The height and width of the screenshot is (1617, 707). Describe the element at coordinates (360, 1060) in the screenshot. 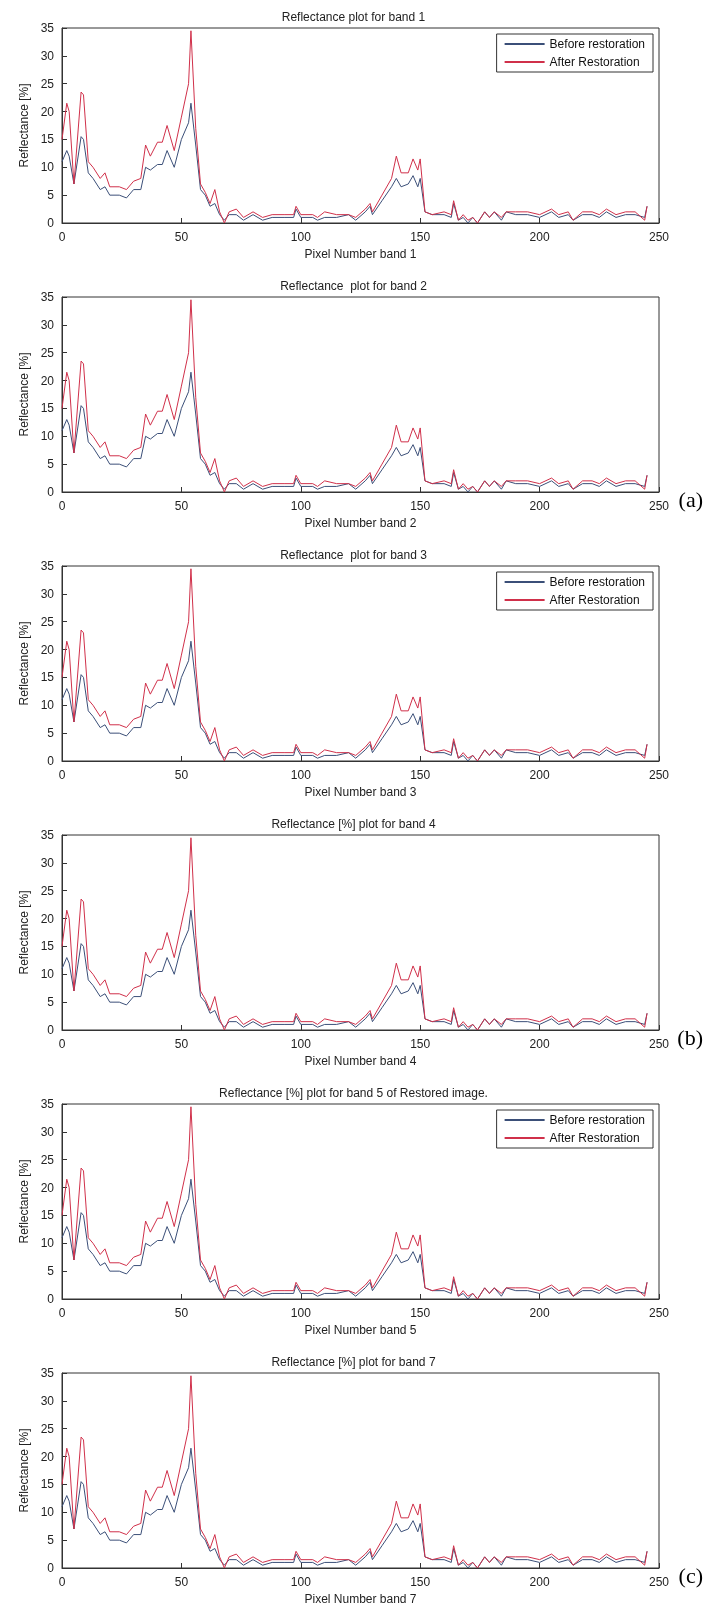

I see `x-axis-title: Pixel Number band 4` at that location.